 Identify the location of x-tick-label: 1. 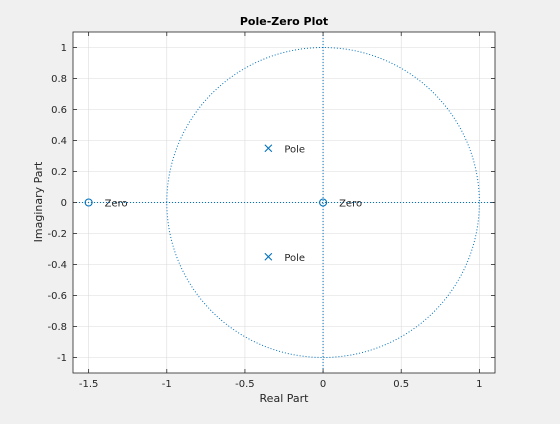
(479, 384).